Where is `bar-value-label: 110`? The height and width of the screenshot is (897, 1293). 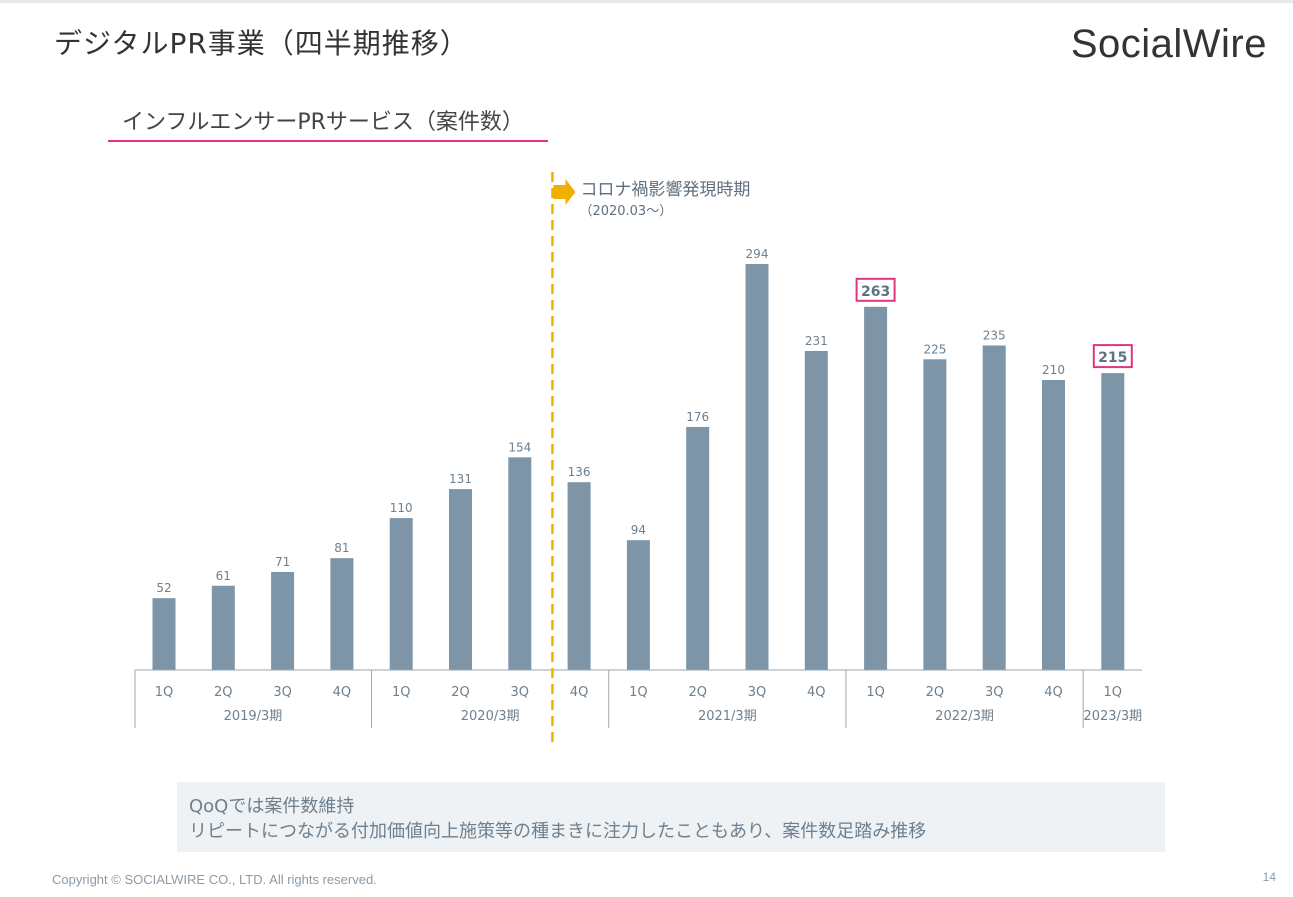 bar-value-label: 110 is located at coordinates (401, 508).